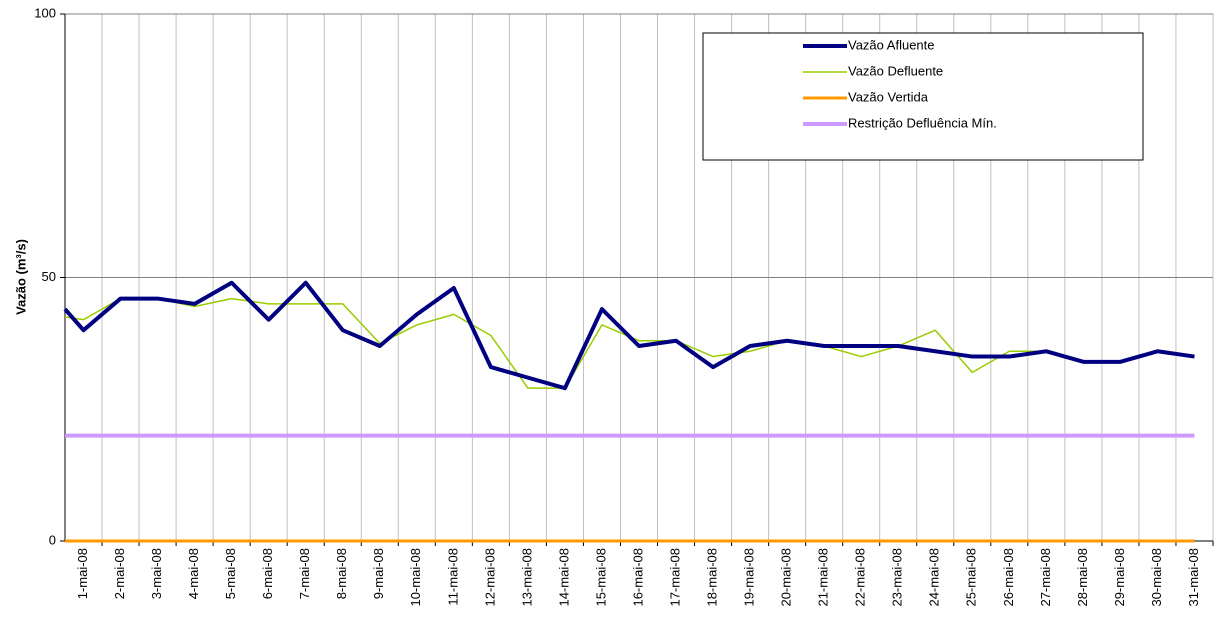 The width and height of the screenshot is (1228, 630). I want to click on x-tick-label: 1-mai-08, so click(82, 573).